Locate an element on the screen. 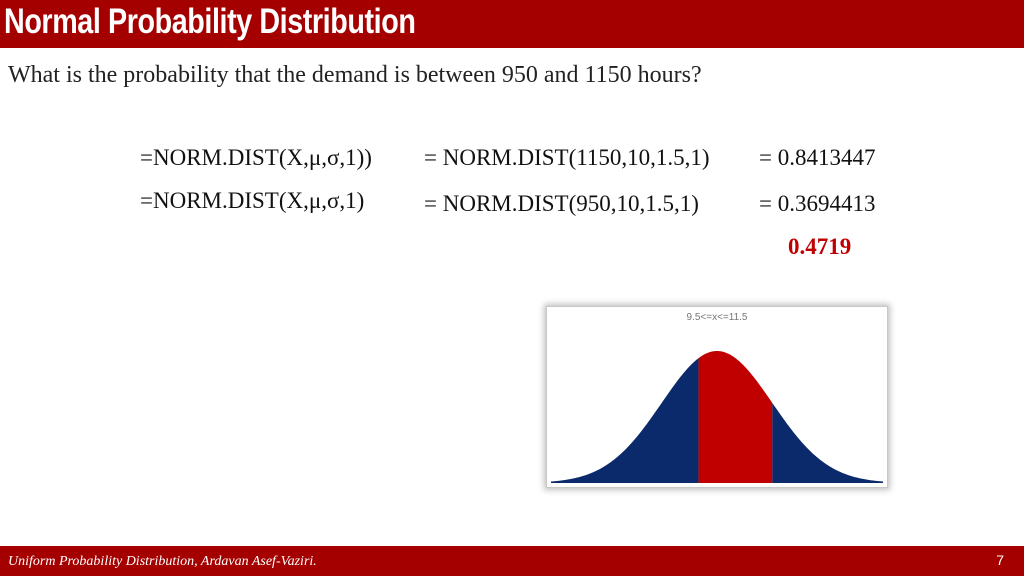  formula-generic-1: =NORM.DIST(X,μ,σ,1)) is located at coordinates (256, 157).